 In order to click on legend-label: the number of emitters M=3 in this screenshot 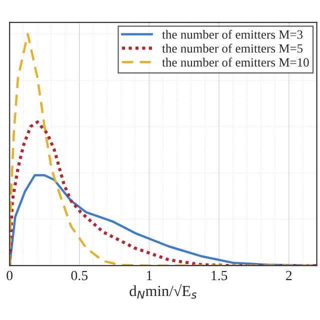, I will do `click(232, 34)`.